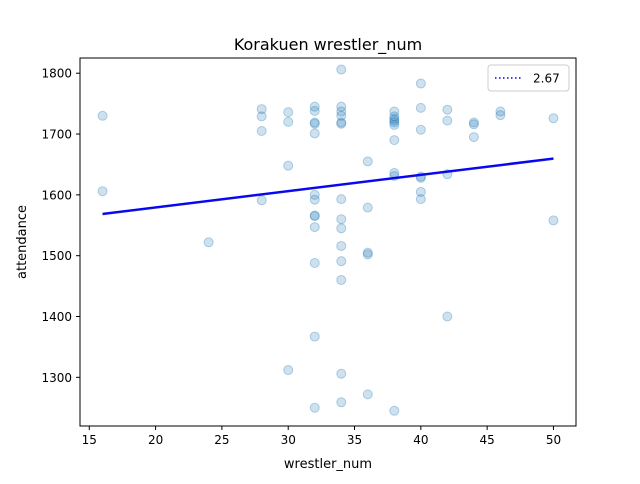  What do you see at coordinates (546, 79) in the screenshot?
I see `legend-label: 2.67` at bounding box center [546, 79].